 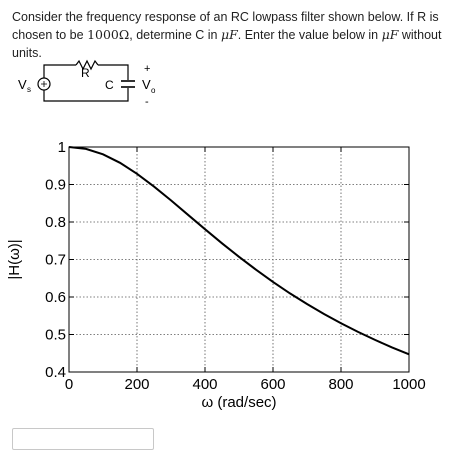 I want to click on resistor-label: R, so click(x=85, y=73).